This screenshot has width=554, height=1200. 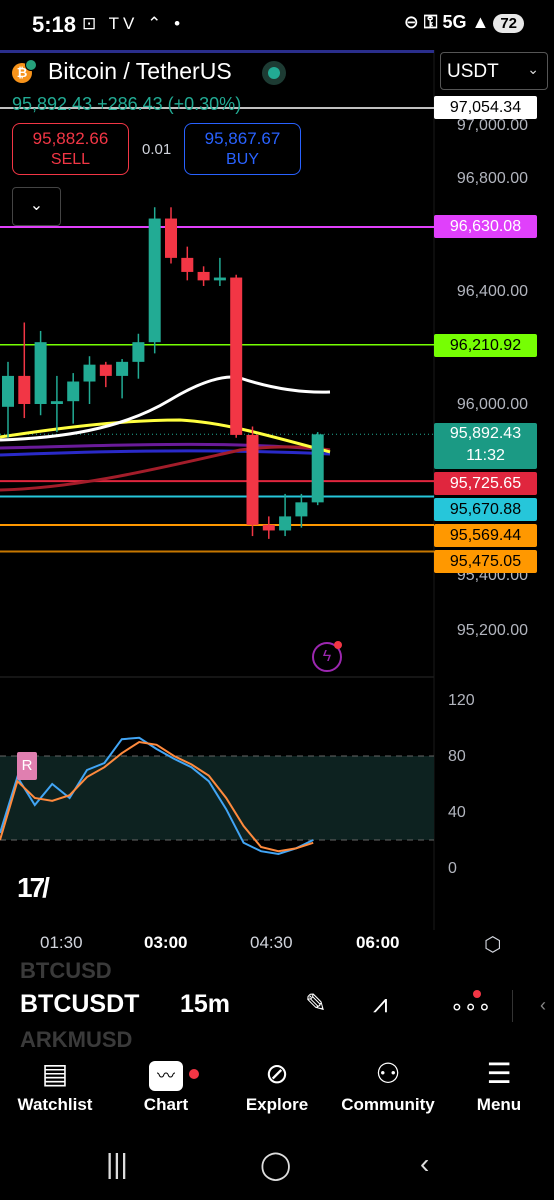 What do you see at coordinates (485, 107) in the screenshot?
I see `price-label-top: 97,054.34` at bounding box center [485, 107].